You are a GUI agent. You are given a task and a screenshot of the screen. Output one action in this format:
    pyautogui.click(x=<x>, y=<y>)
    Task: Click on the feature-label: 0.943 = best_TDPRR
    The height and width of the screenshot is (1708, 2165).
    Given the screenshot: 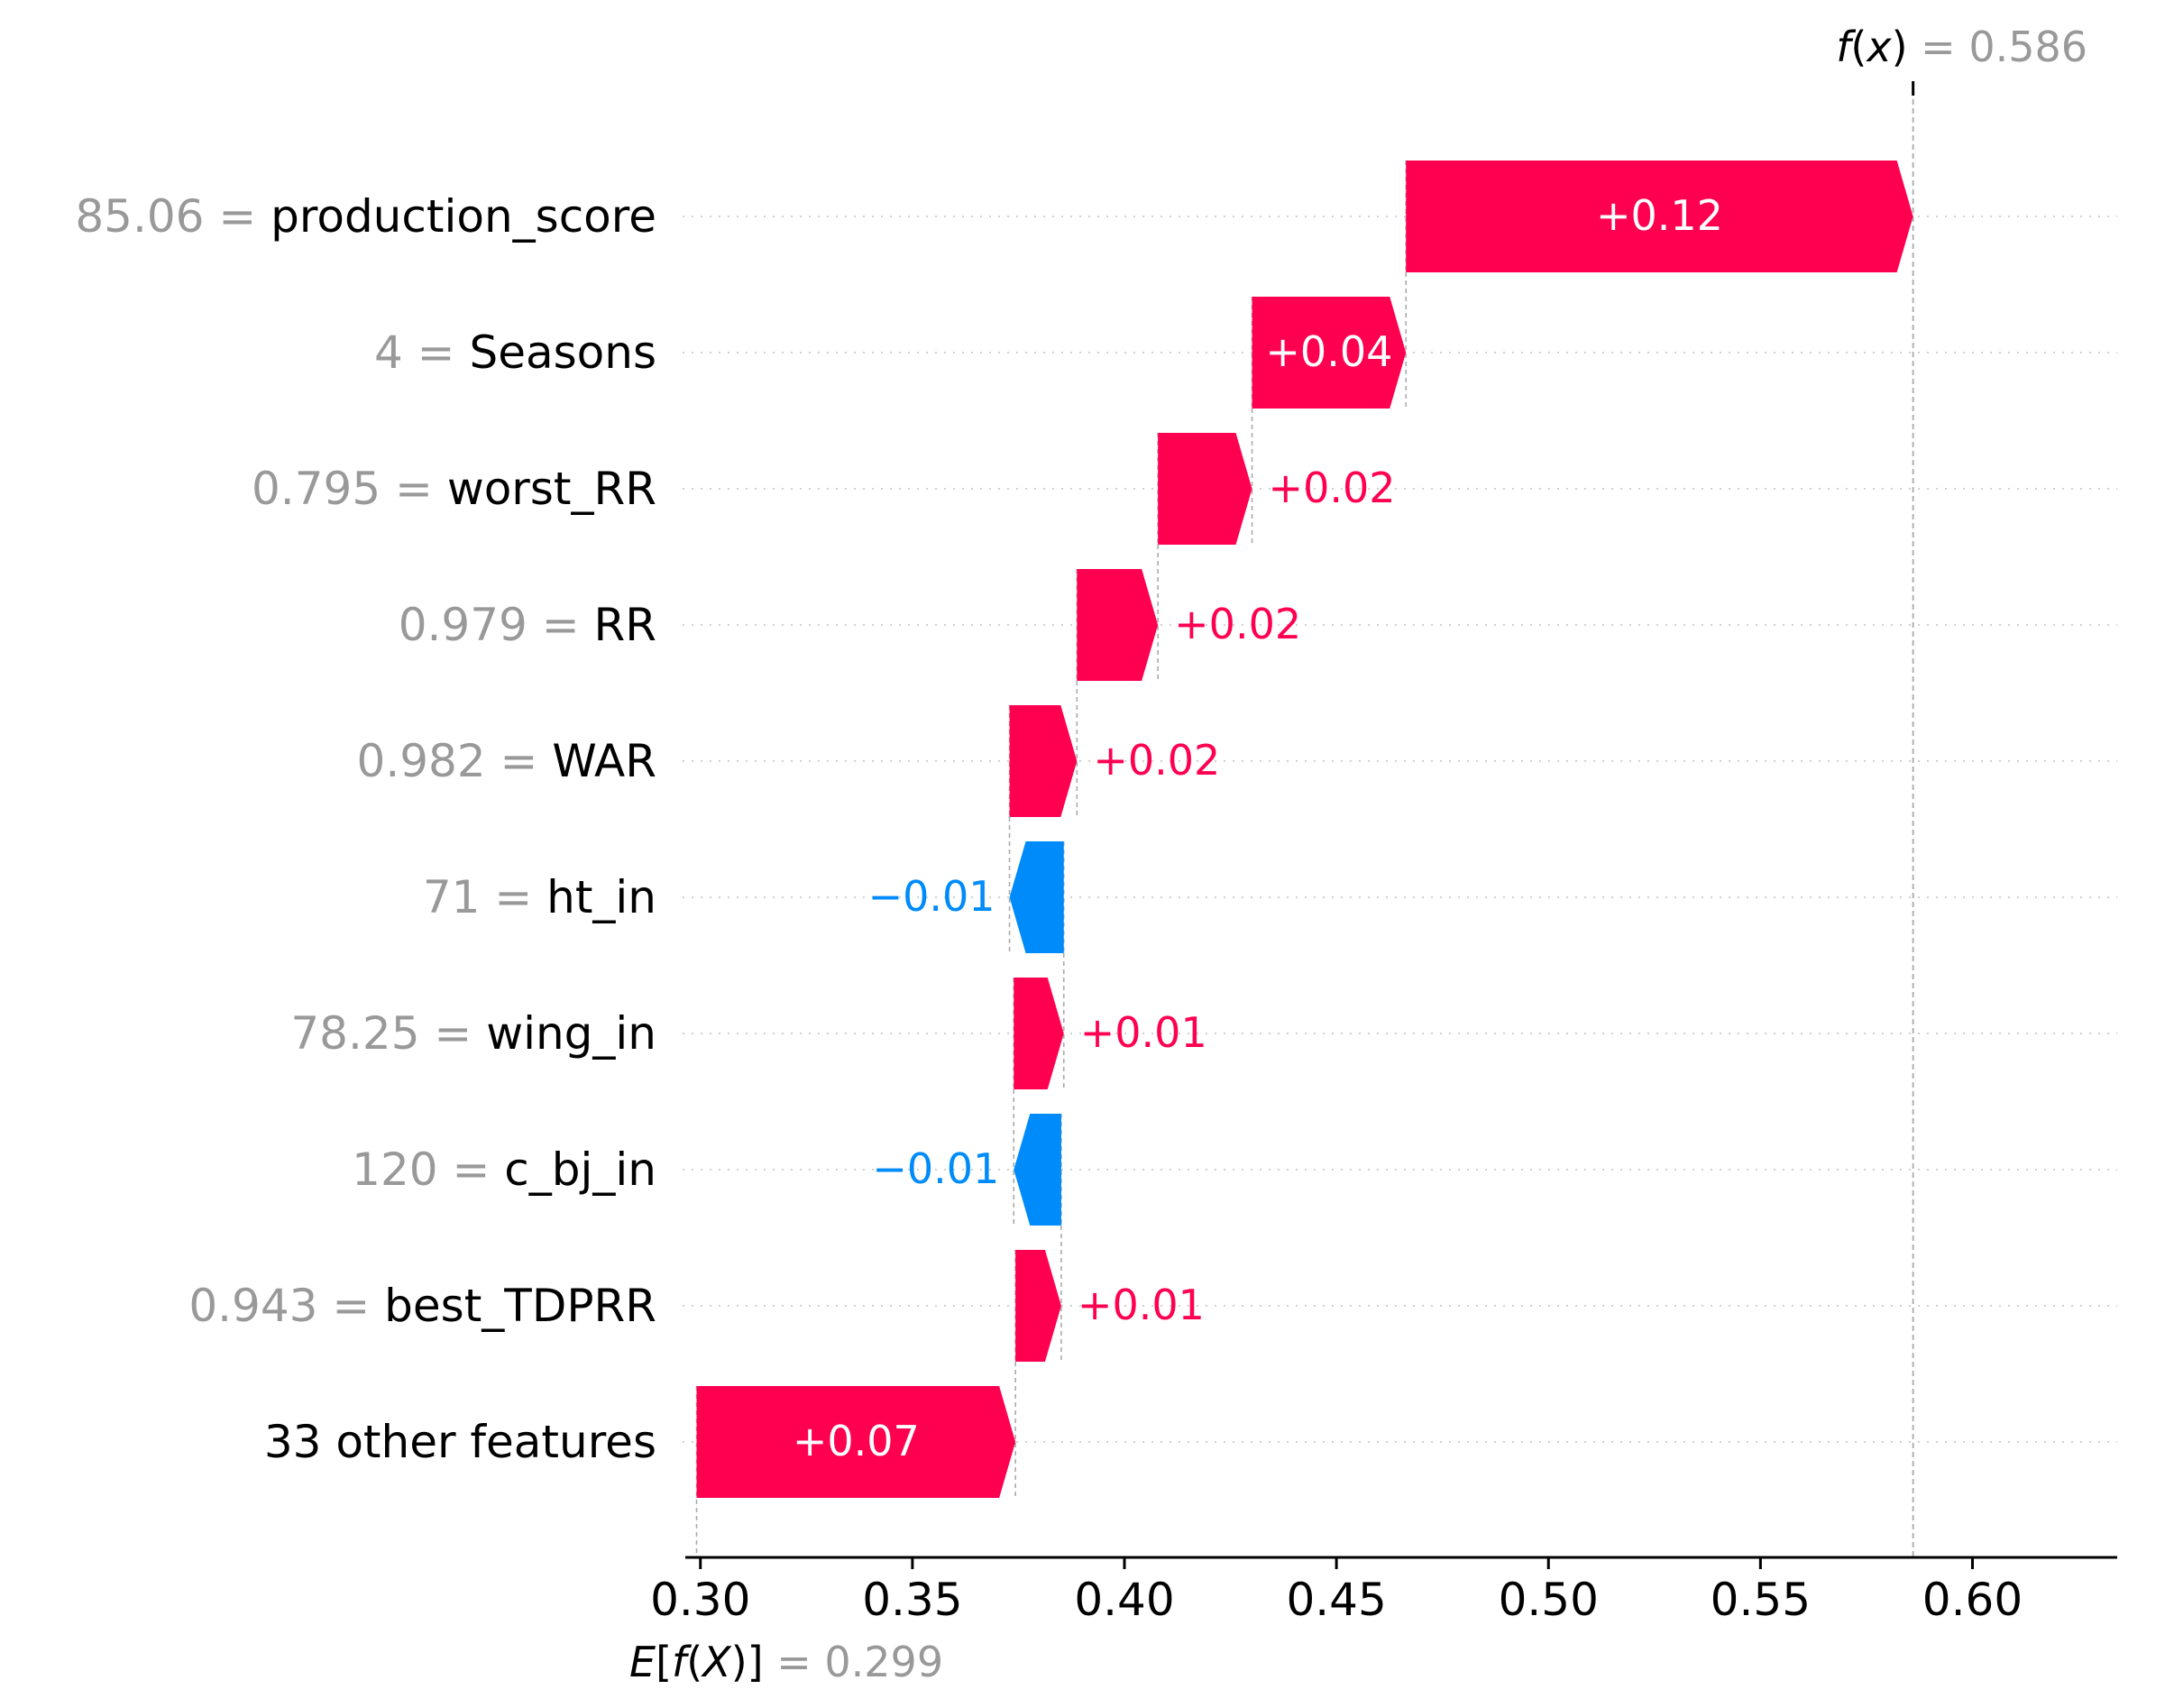 What is the action you would take?
    pyautogui.click(x=422, y=1306)
    